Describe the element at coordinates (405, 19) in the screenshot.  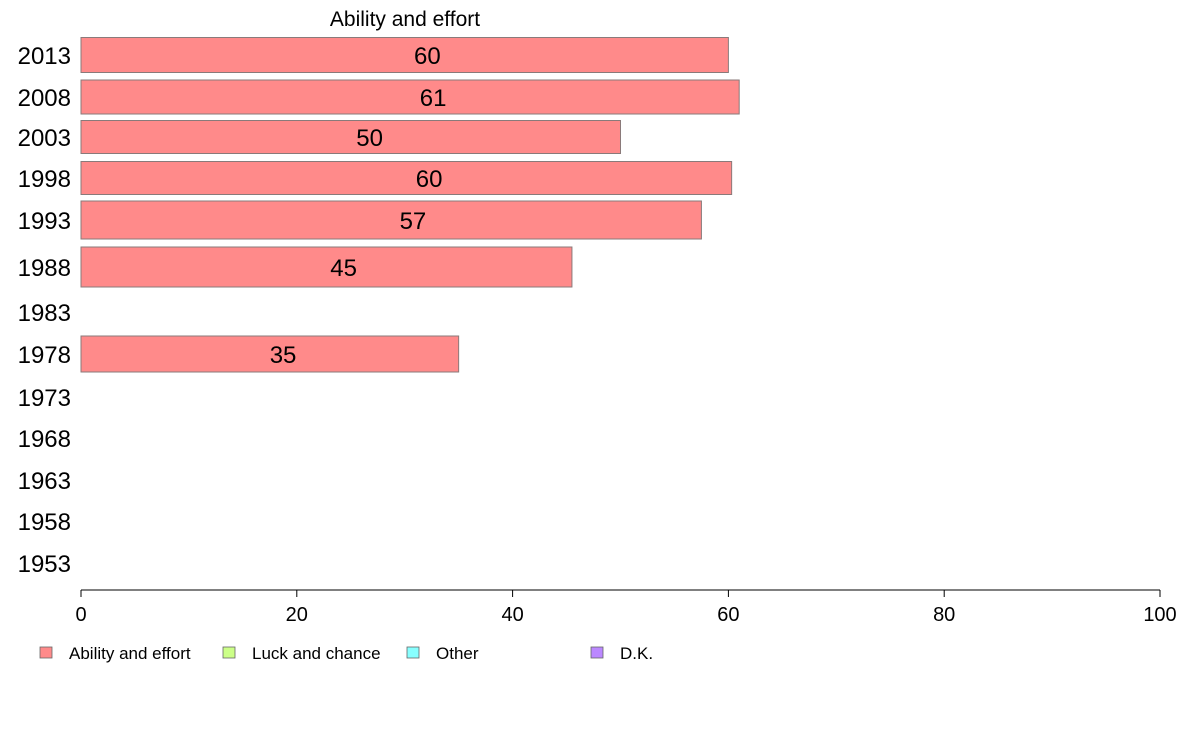
I see `chart-title: Ability and effort` at that location.